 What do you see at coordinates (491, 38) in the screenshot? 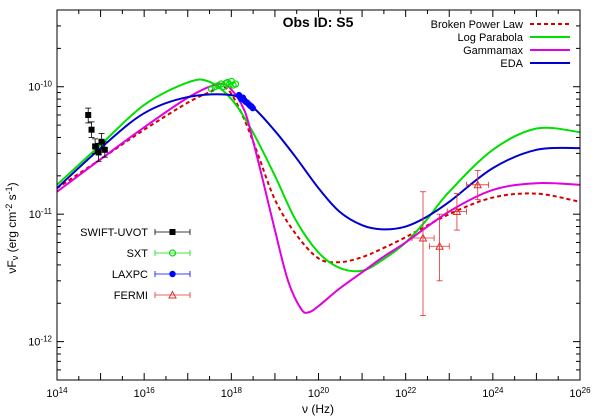
I see `legend-label: Log Parabola` at bounding box center [491, 38].